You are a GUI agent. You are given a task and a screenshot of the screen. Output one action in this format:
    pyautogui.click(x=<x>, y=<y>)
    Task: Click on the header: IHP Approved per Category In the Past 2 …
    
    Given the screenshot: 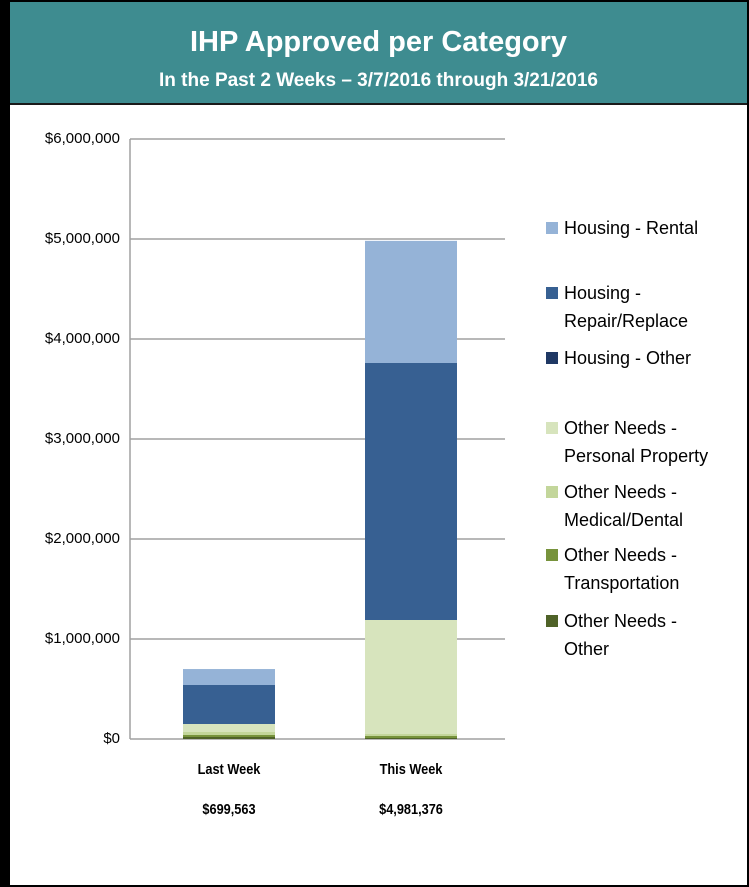 What is the action you would take?
    pyautogui.click(x=378, y=53)
    